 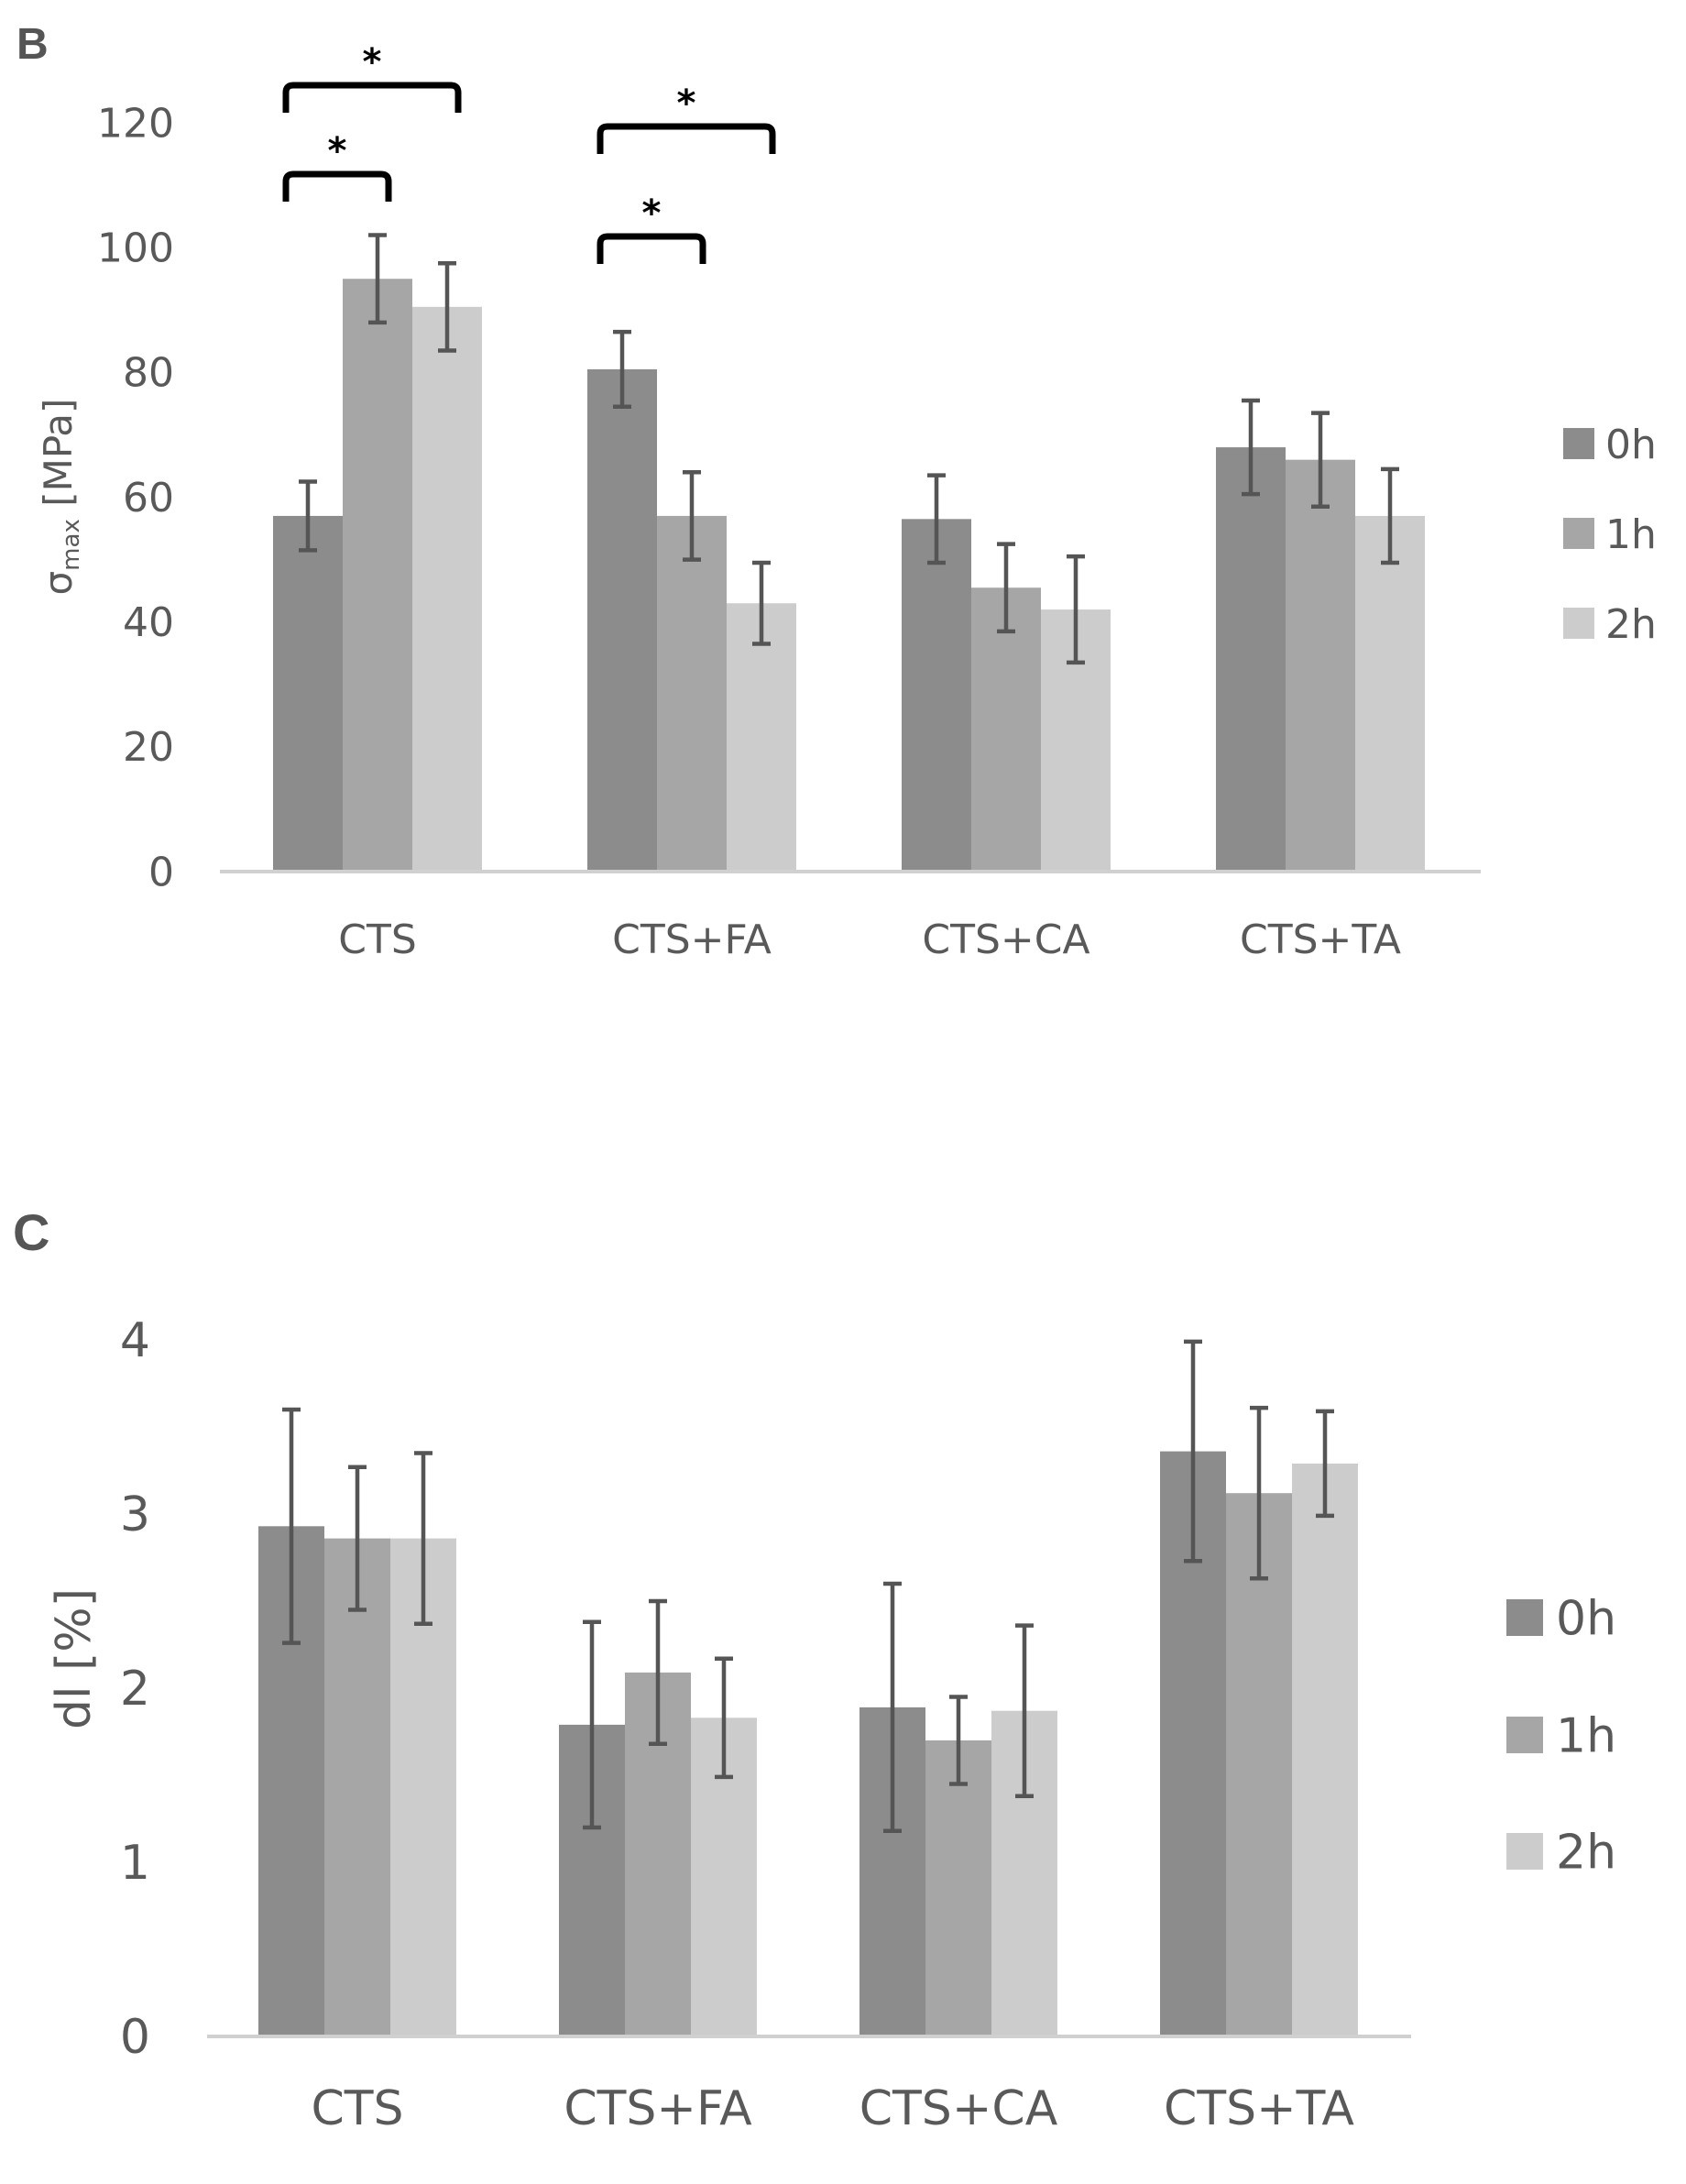 What do you see at coordinates (148, 622) in the screenshot?
I see `y-tick-label-40: 40` at bounding box center [148, 622].